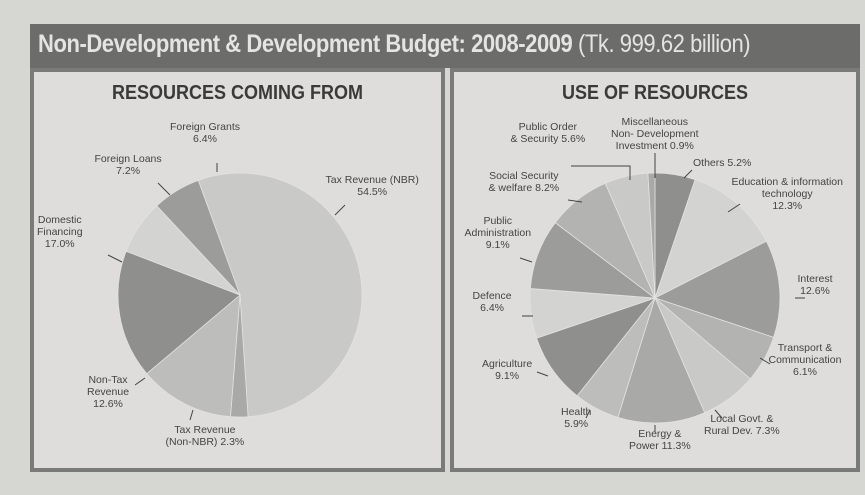 The height and width of the screenshot is (495, 865). What do you see at coordinates (815, 285) in the screenshot?
I see `slice-label: Interest 12.6%` at bounding box center [815, 285].